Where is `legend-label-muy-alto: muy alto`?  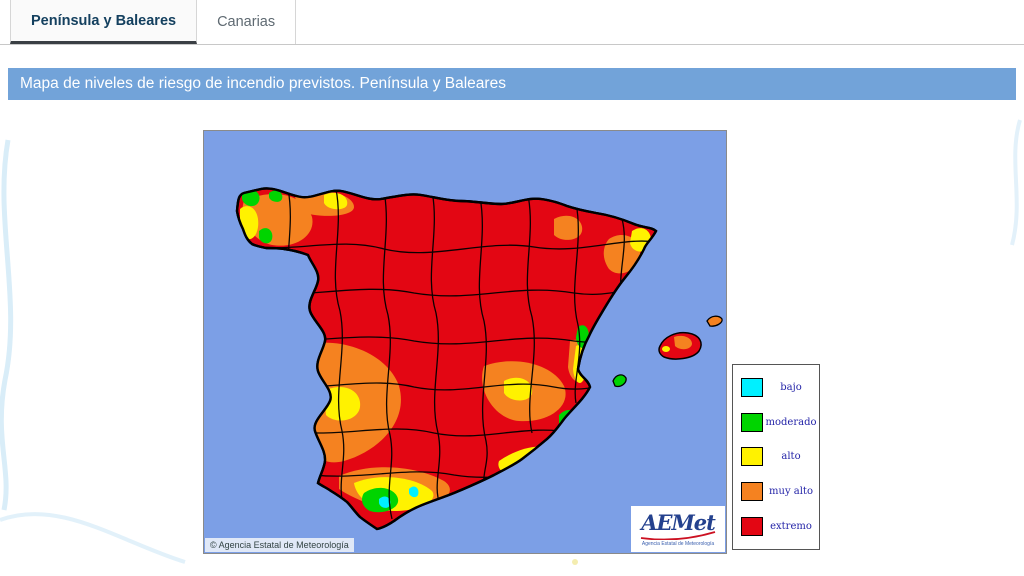 legend-label-muy-alto: muy alto is located at coordinates (791, 492).